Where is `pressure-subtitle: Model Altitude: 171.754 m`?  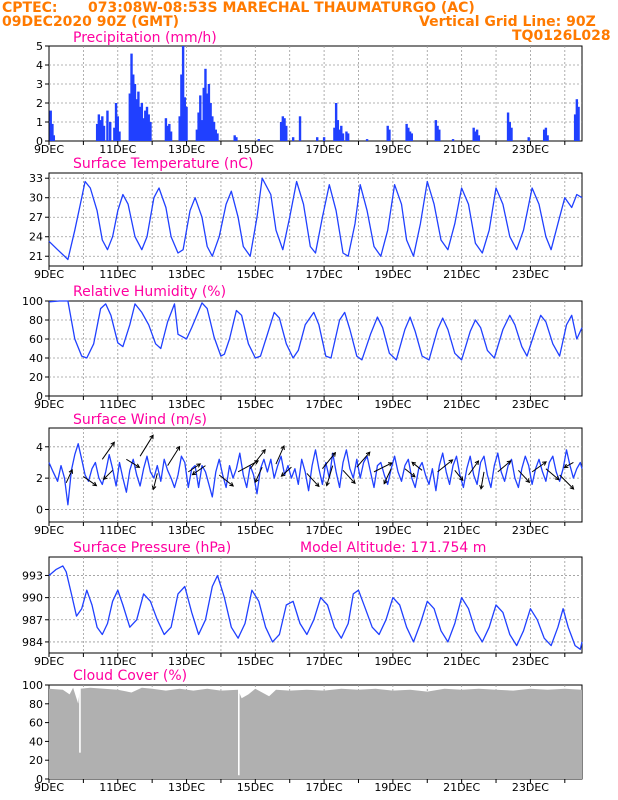 pressure-subtitle: Model Altitude: 171.754 m is located at coordinates (393, 548).